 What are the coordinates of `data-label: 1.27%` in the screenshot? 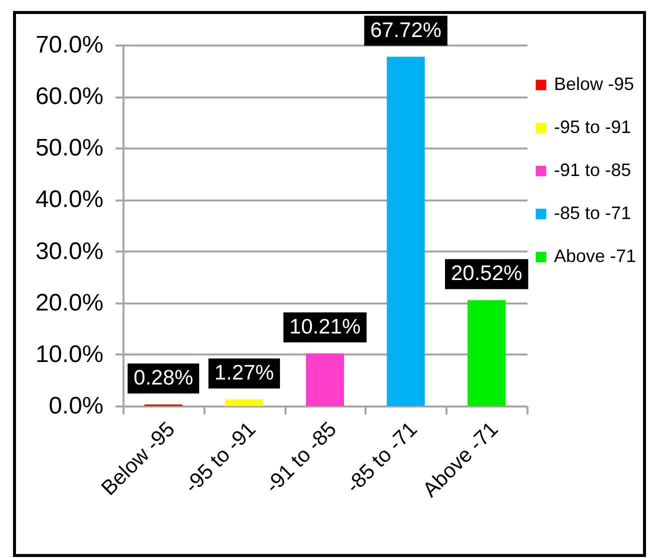 It's located at (244, 372).